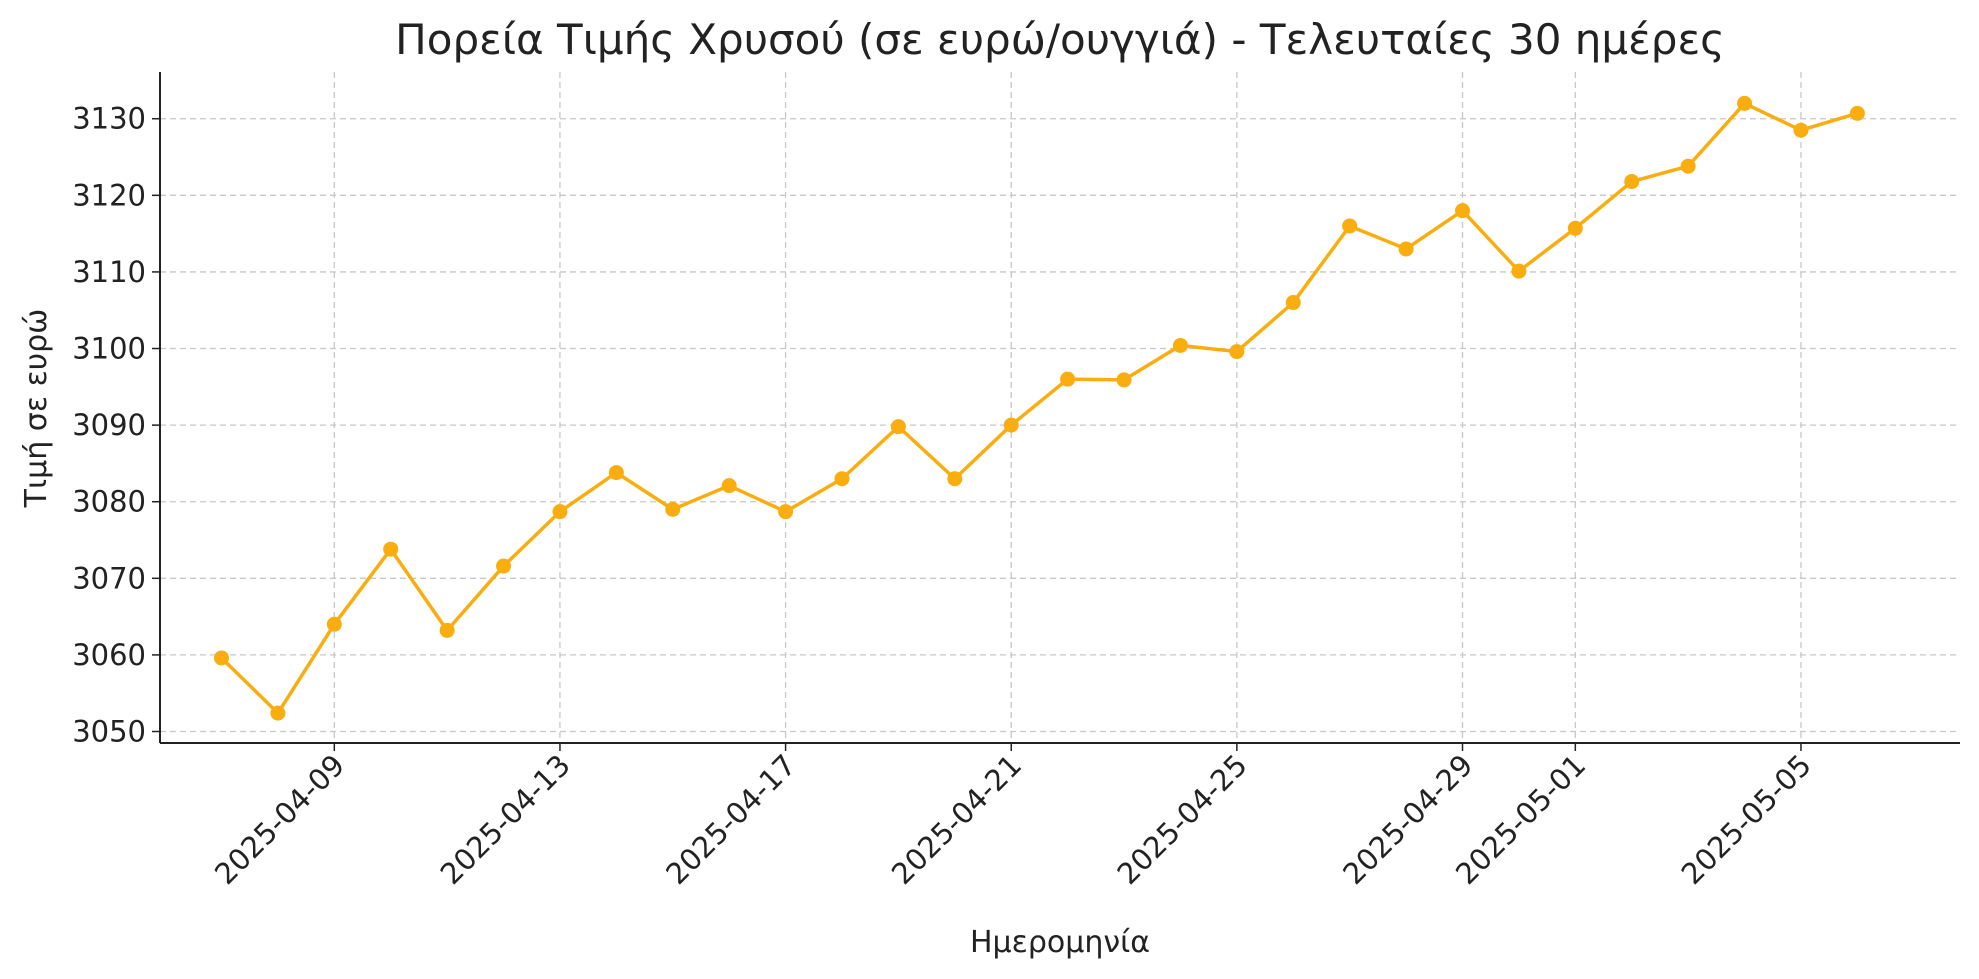  I want to click on y-tick-label: 3130, so click(109, 119).